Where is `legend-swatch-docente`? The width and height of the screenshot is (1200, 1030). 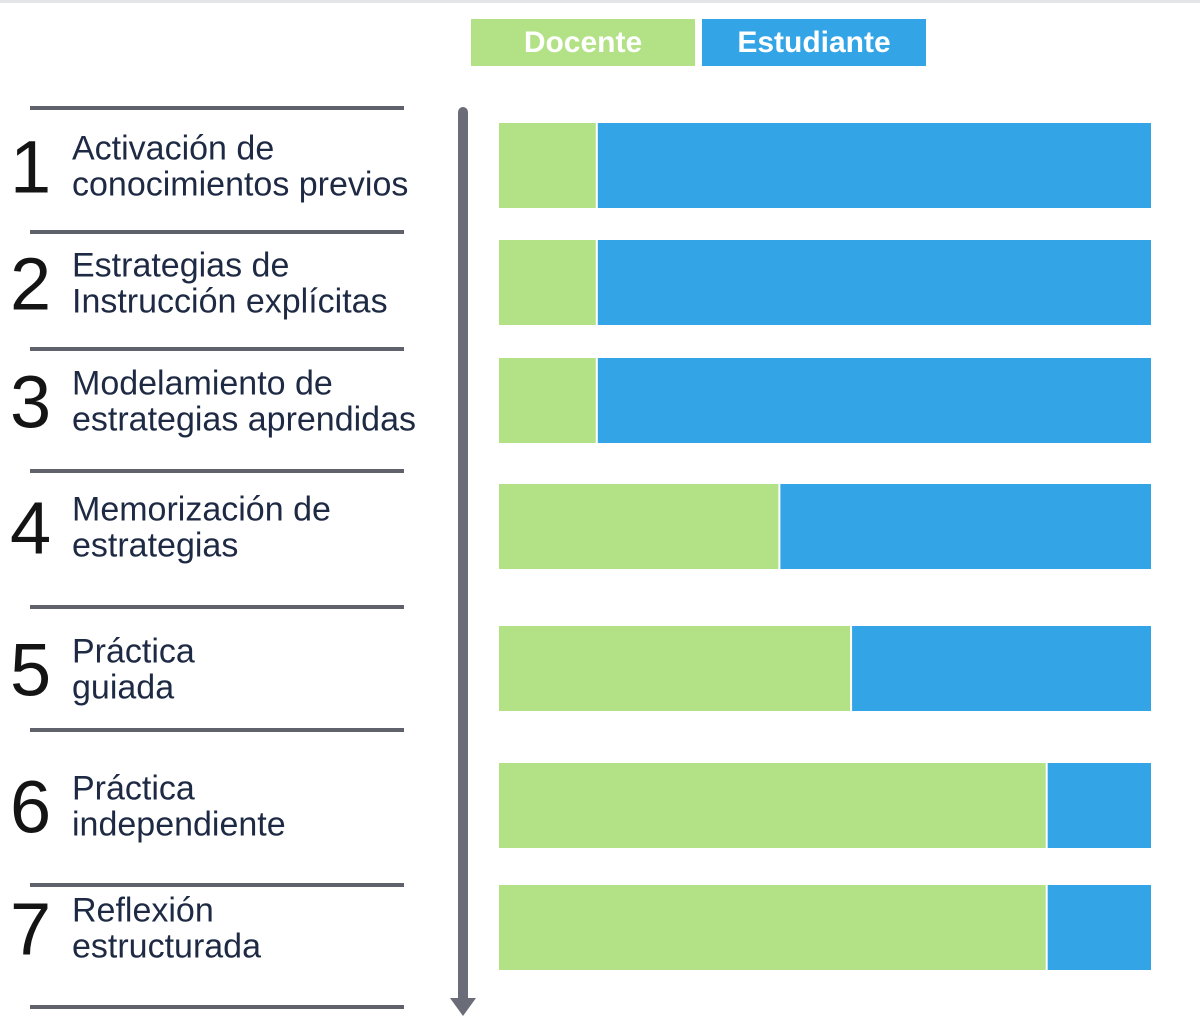
legend-swatch-docente is located at coordinates (583, 42).